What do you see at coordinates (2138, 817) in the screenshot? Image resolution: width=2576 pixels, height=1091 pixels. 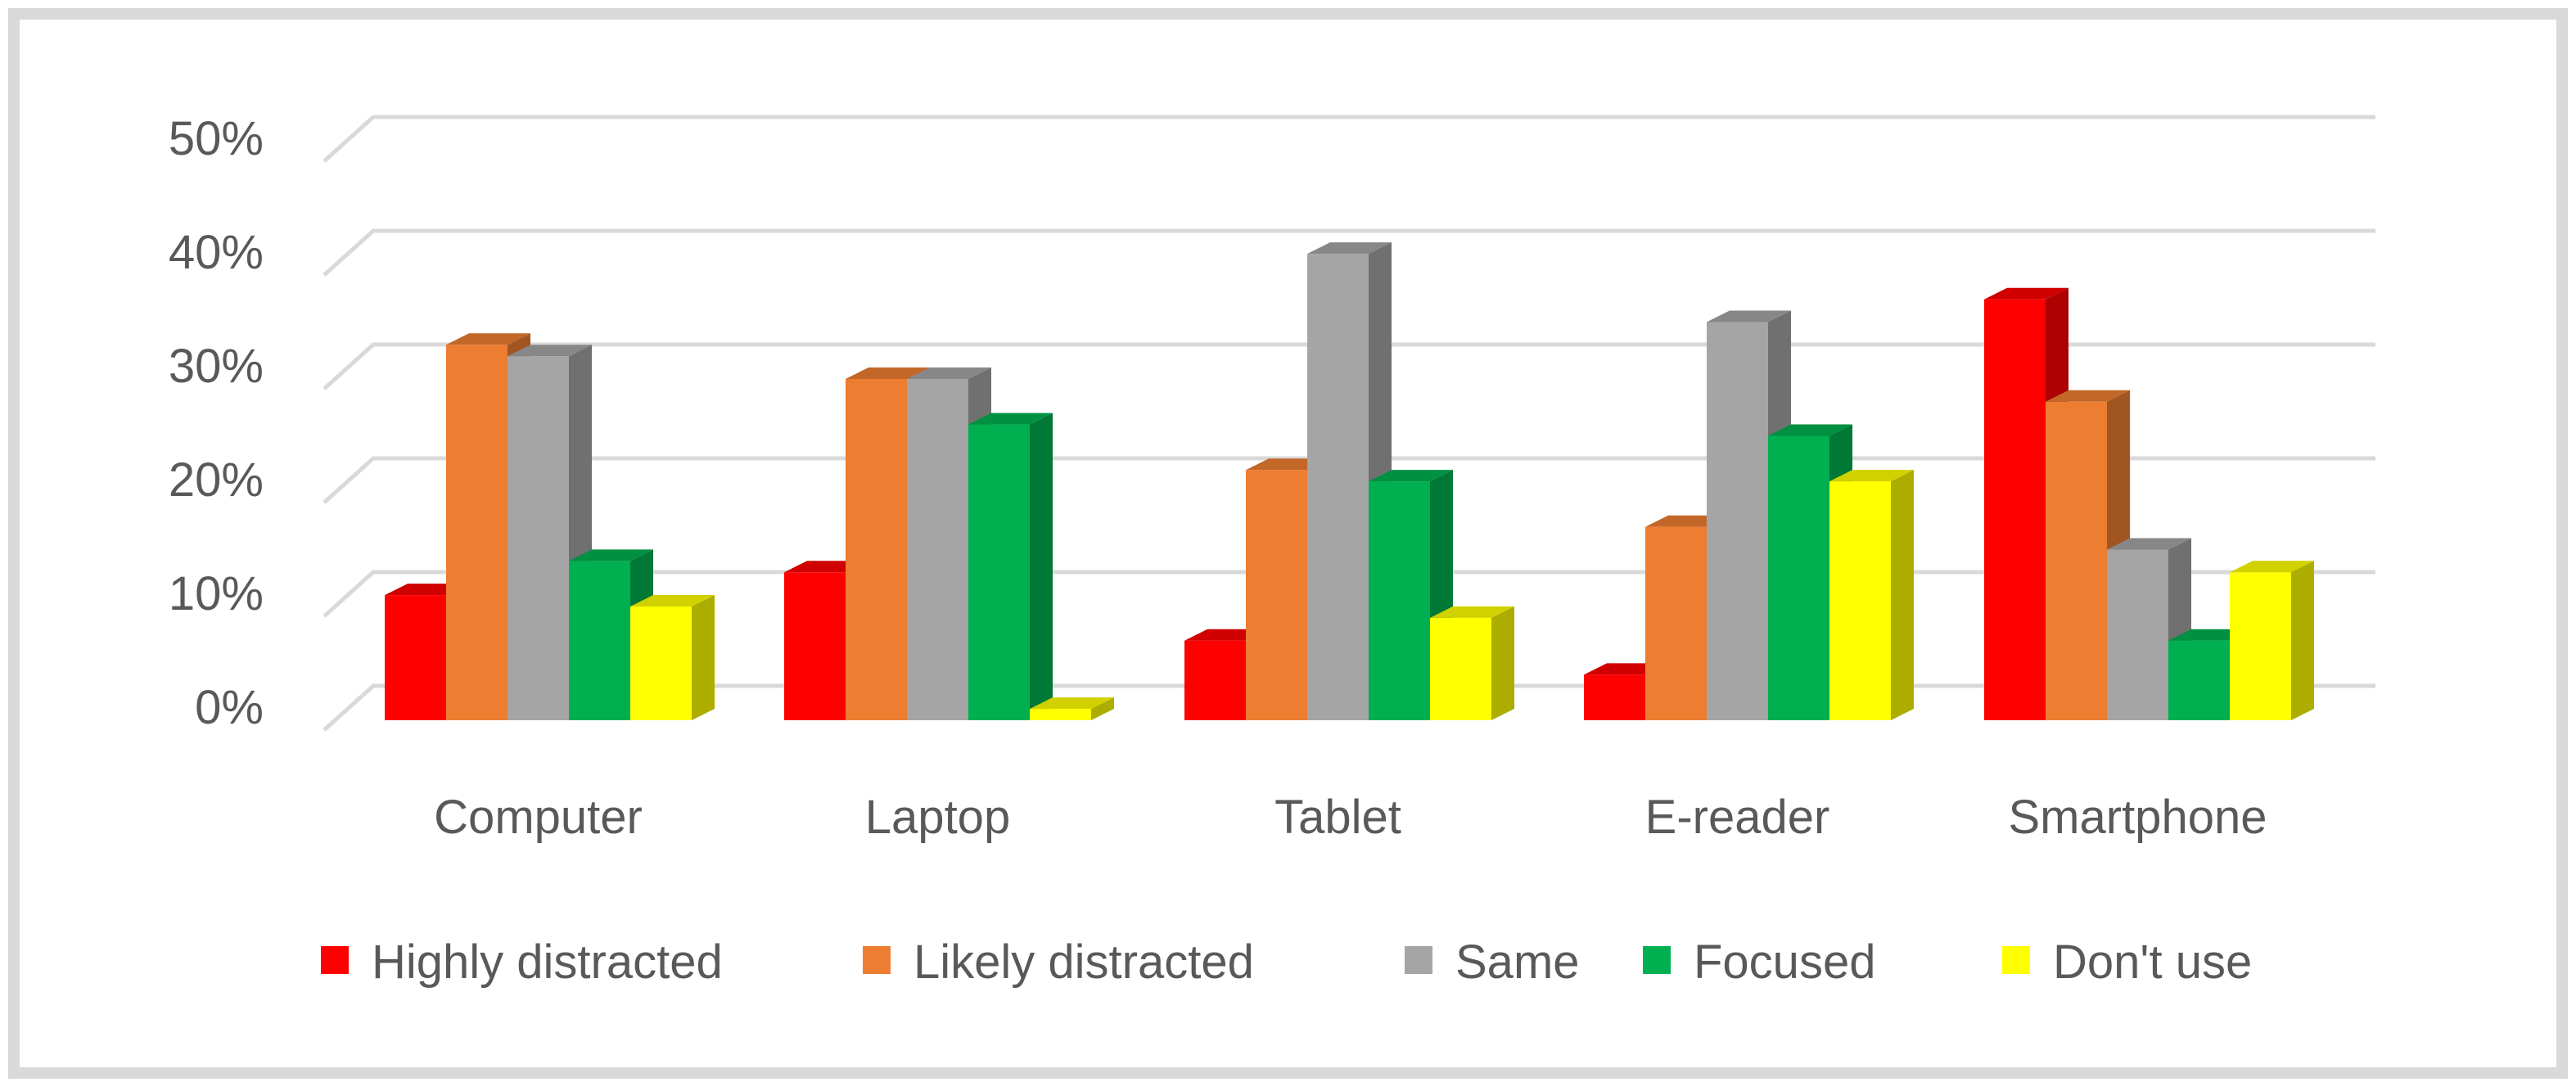 I see `x-tick-label: Smartphone` at bounding box center [2138, 817].